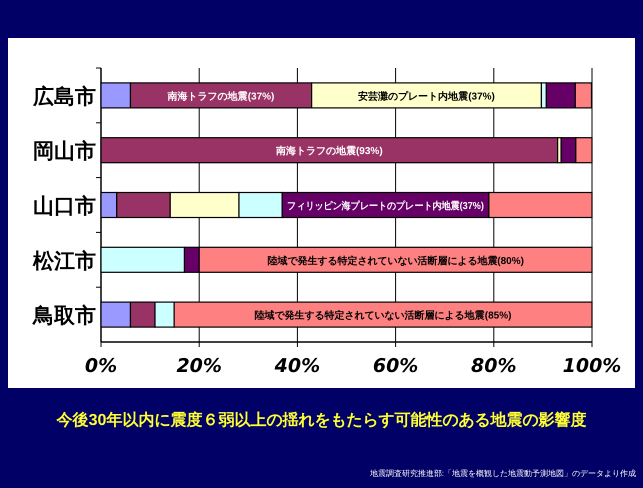  I want to click on x-tick-label: 100%, so click(592, 366).